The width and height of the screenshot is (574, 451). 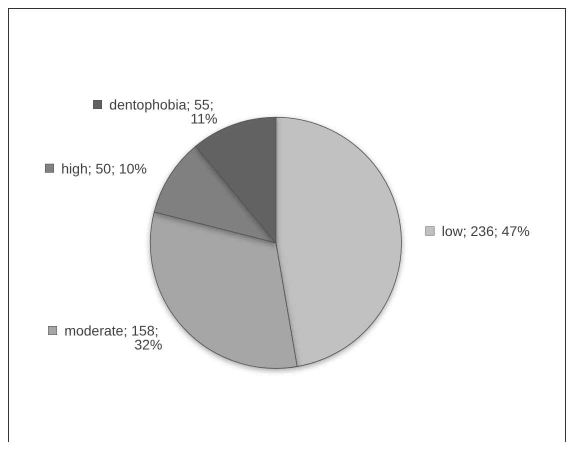 I want to click on legend-label: moderate; 158; 32%, so click(x=109, y=337).